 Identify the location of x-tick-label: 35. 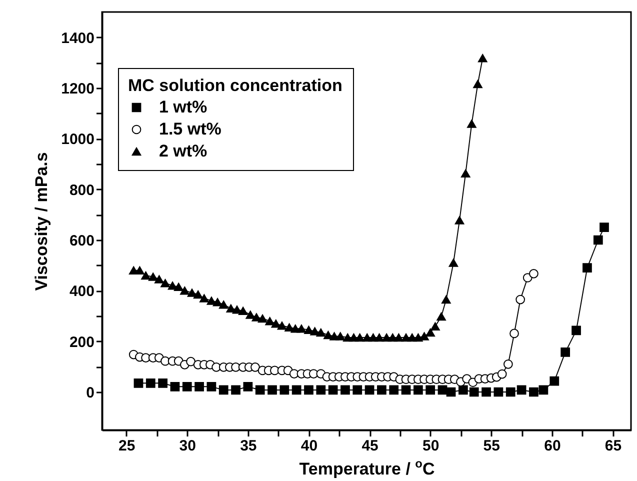
(248, 446).